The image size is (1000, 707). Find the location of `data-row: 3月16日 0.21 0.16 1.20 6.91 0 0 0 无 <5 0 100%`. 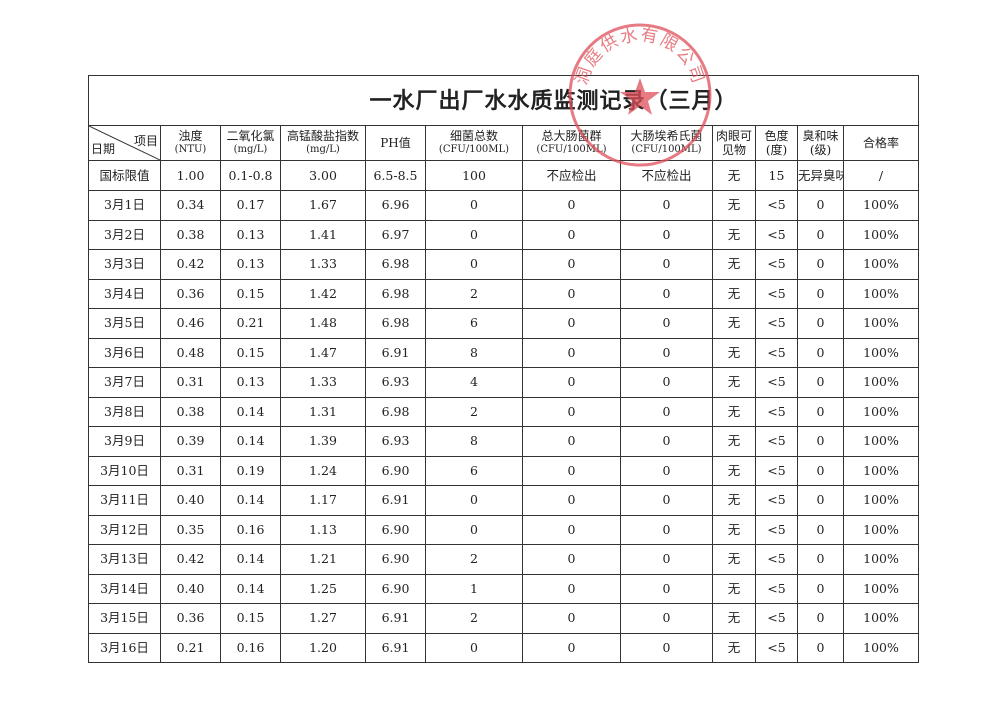

data-row: 3月16日 0.21 0.16 1.20 6.91 0 0 0 无 <5 0 100% is located at coordinates (504, 647).